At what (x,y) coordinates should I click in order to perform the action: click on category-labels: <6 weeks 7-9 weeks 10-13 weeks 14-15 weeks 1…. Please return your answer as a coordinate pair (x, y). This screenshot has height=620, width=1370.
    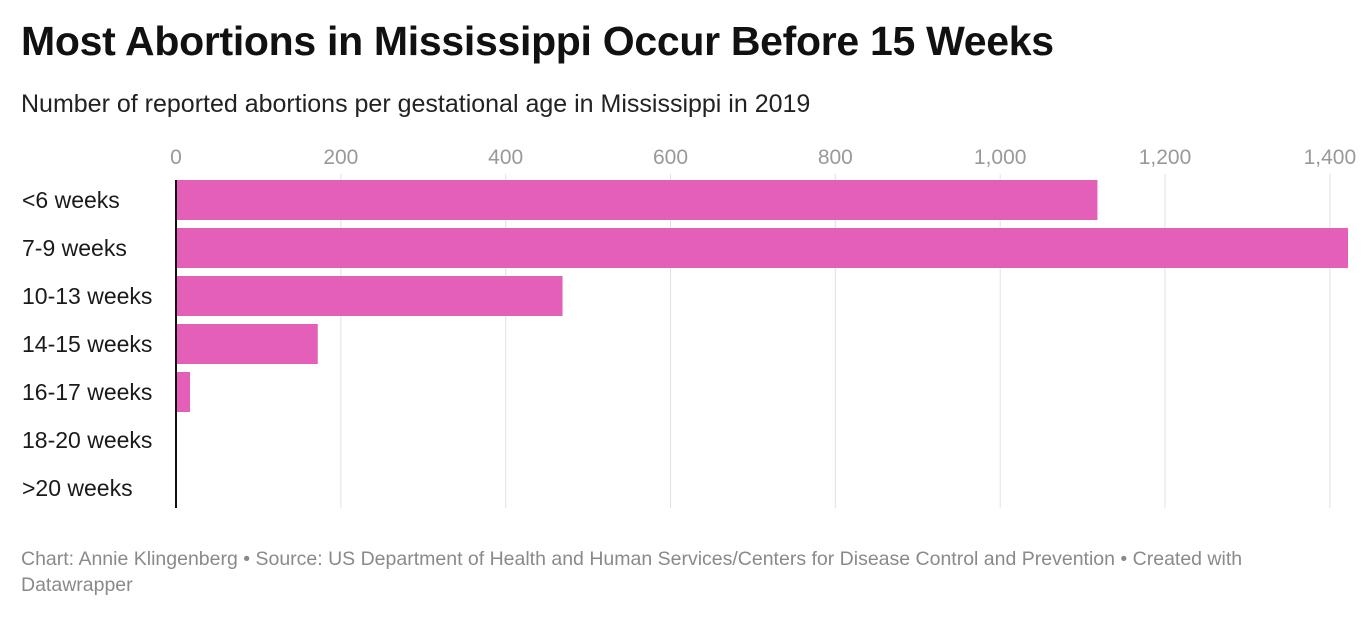
    Looking at the image, I should click on (87, 344).